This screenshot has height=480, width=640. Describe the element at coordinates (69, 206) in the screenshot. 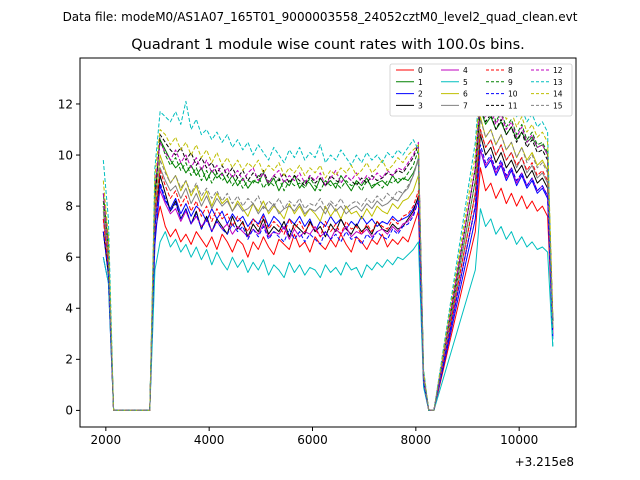

I see `y-tick-label: 8` at that location.